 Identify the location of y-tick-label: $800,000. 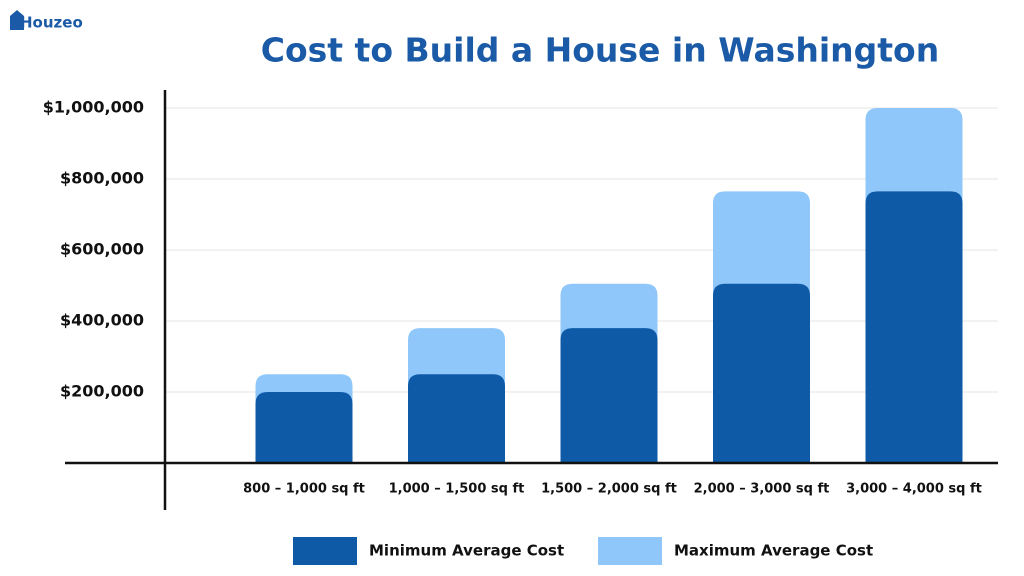
(102, 178).